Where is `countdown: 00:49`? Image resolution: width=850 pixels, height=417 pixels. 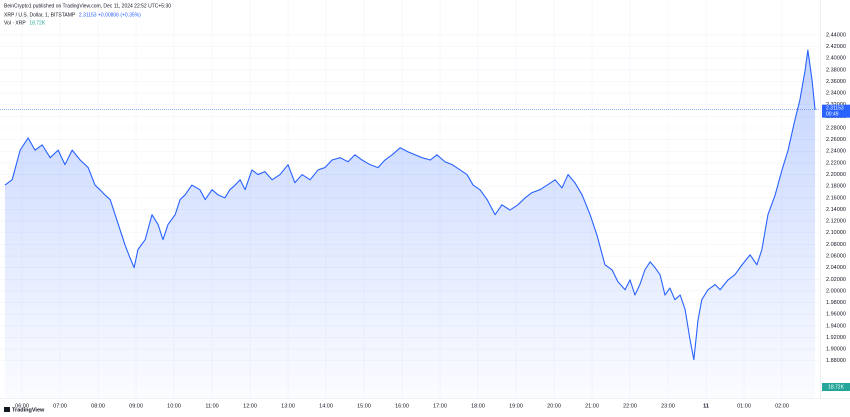
countdown: 00:49 is located at coordinates (832, 114).